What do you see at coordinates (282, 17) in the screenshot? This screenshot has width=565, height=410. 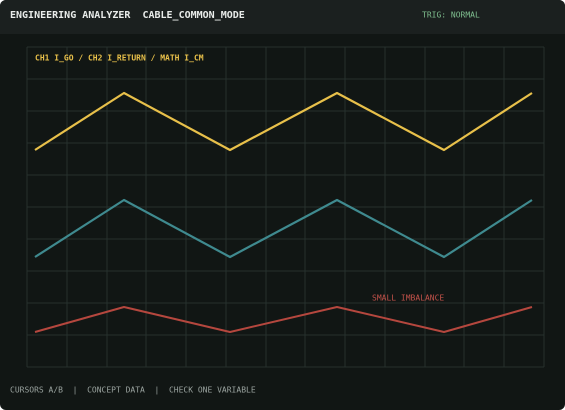 I see `header-bar` at bounding box center [282, 17].